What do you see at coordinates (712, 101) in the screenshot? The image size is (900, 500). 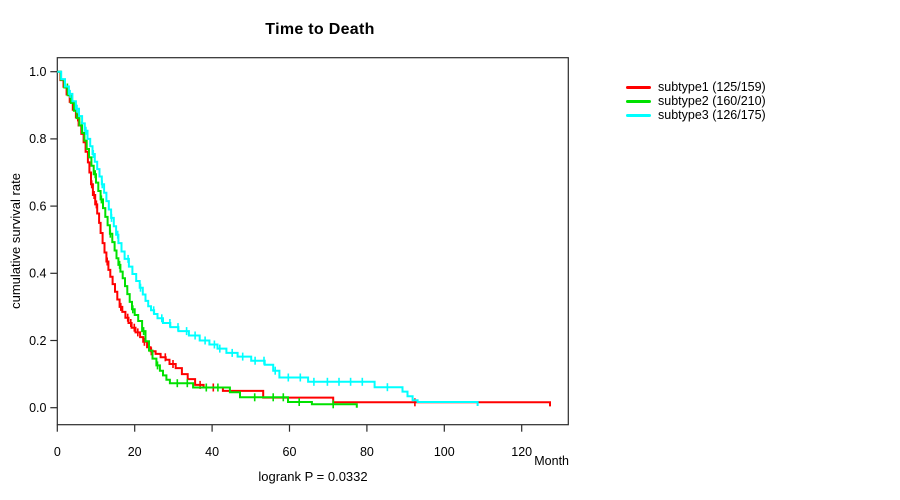 I see `legend-label: subtype2 (160/210)` at bounding box center [712, 101].